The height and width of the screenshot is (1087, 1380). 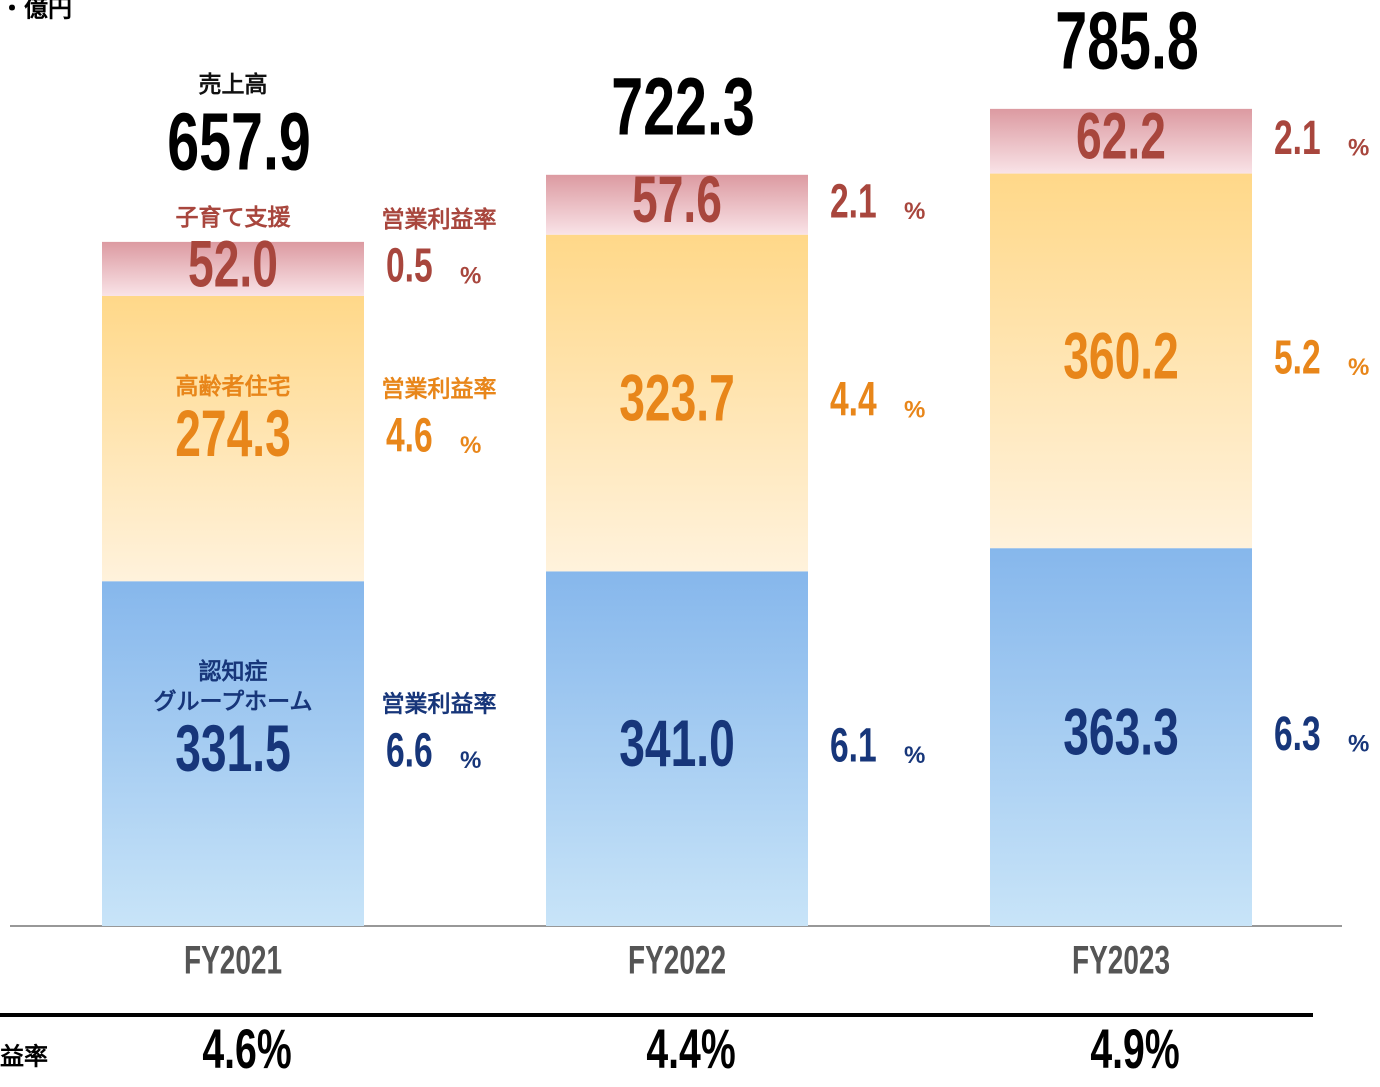 What do you see at coordinates (1134, 1049) in the screenshot?
I see `operating-margin: 4.9%` at bounding box center [1134, 1049].